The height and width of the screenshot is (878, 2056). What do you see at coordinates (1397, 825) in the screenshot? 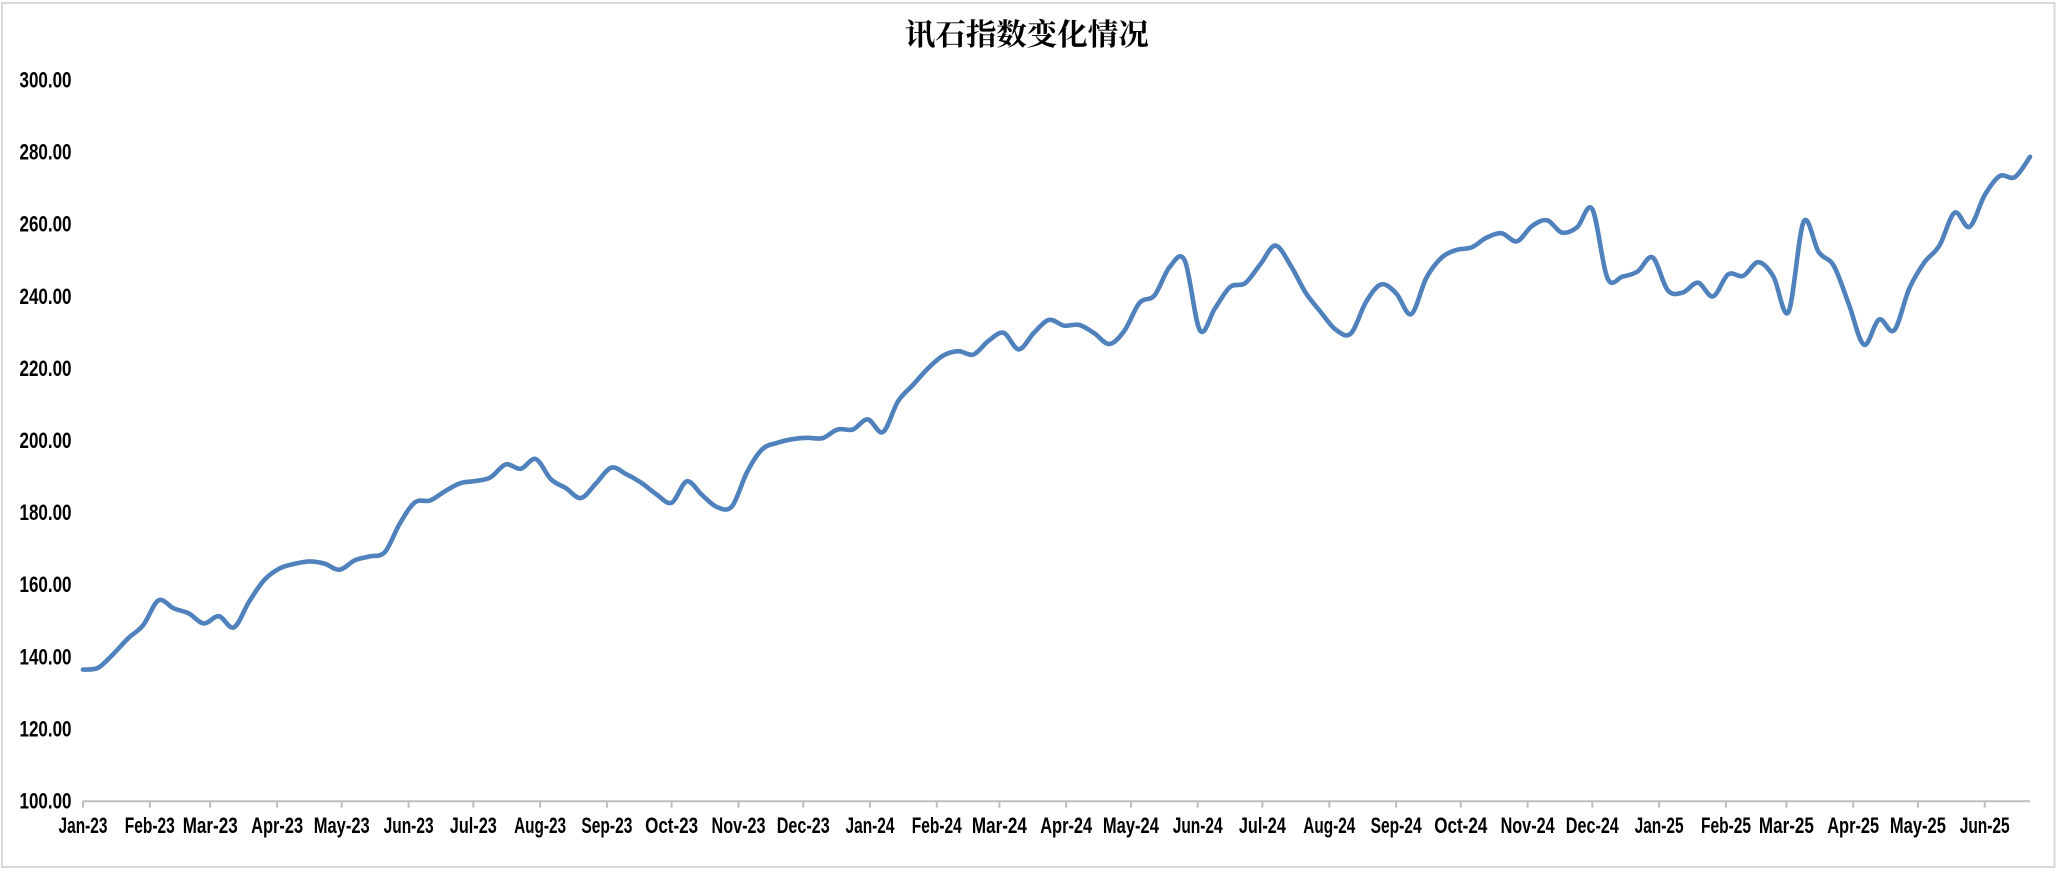
I see `svg-text: Sep-24` at bounding box center [1397, 825].